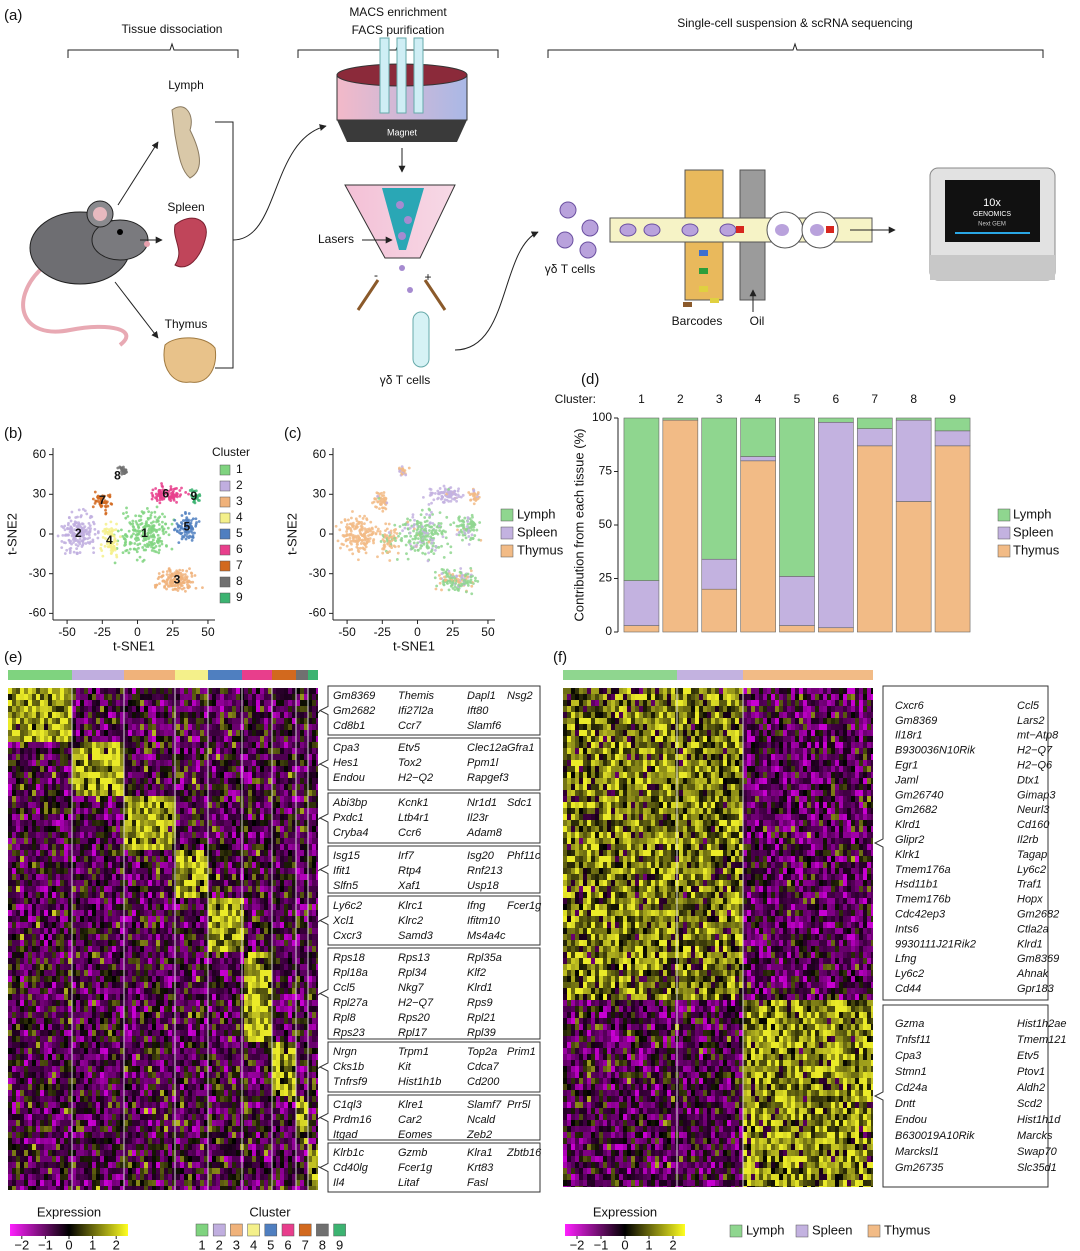  Describe the element at coordinates (578, 525) in the screenshot. I see `y-axis-label: Contribution from each tissue (%)` at that location.